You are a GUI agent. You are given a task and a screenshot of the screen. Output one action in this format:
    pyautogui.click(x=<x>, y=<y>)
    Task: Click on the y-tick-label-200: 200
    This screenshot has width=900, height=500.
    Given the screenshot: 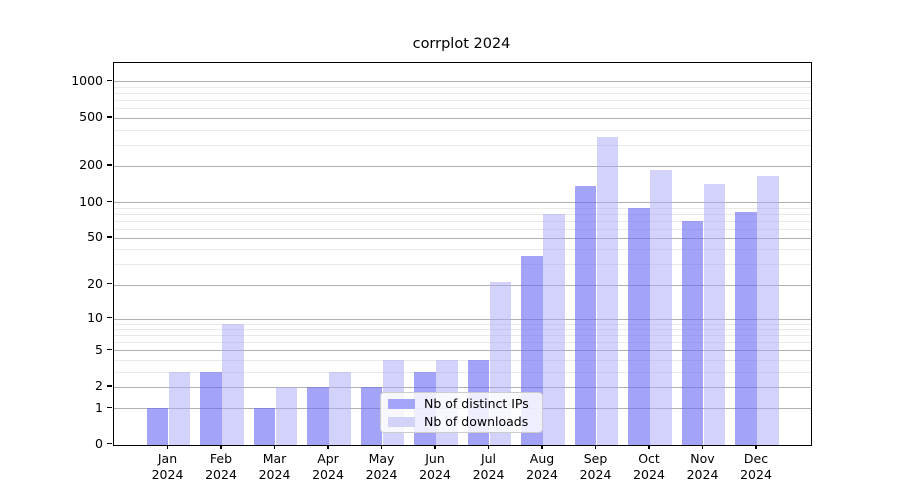 What is the action you would take?
    pyautogui.click(x=91, y=165)
    